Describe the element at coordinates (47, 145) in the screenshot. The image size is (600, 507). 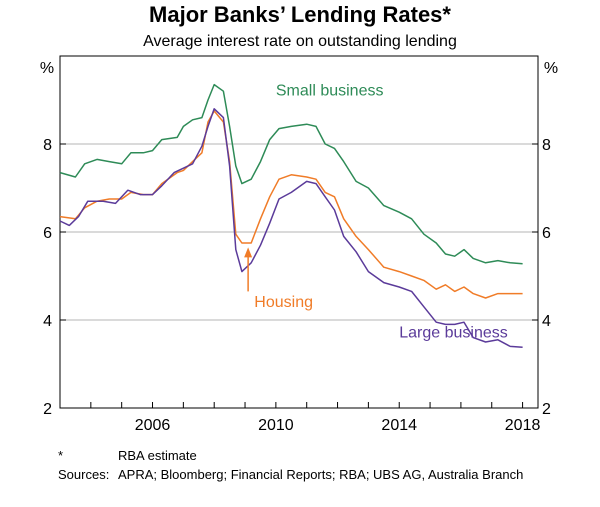
I see `y-tick-label-left: 8` at that location.